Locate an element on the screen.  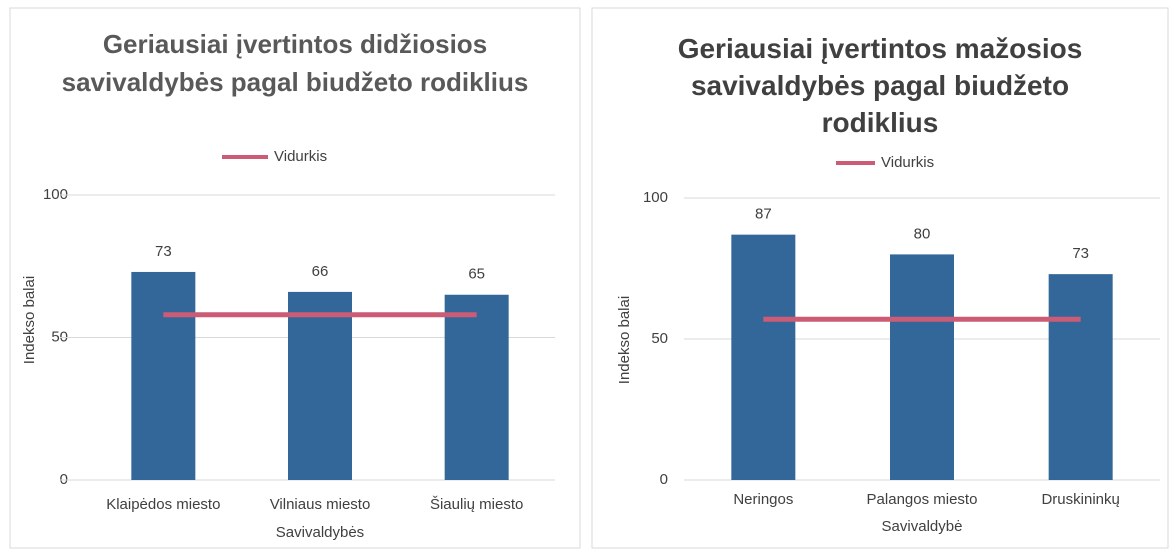
value-label: 65 is located at coordinates (476, 274).